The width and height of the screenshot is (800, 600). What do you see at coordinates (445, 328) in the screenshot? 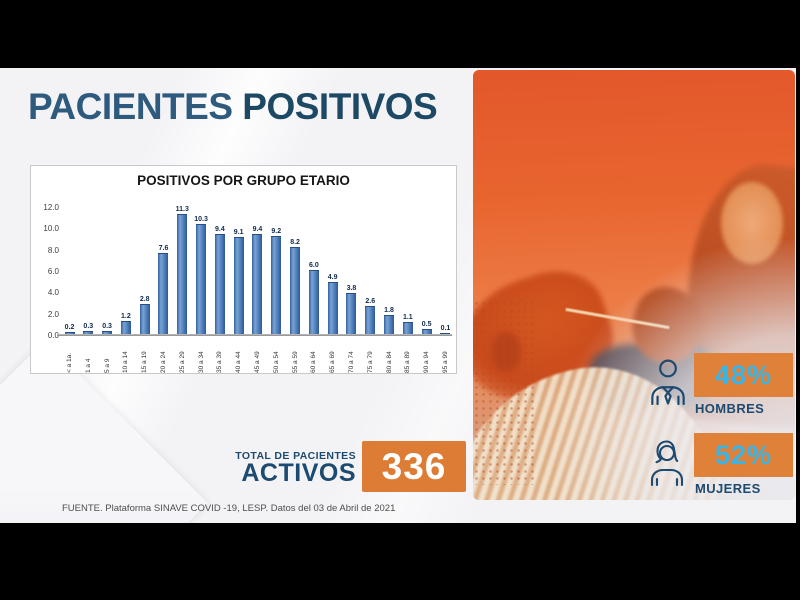
I see `bar-value-label: 0.1` at bounding box center [445, 328].